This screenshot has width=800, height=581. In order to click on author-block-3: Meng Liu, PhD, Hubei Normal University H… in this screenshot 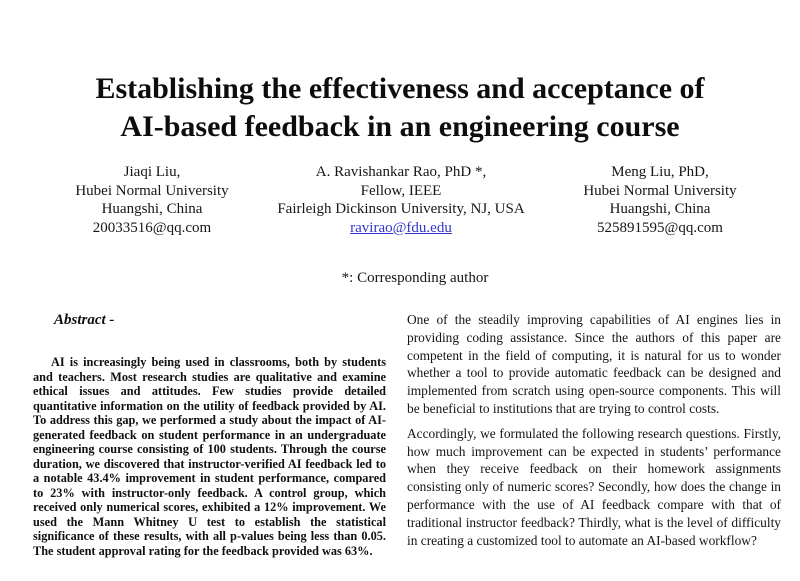, I will do `click(660, 200)`.